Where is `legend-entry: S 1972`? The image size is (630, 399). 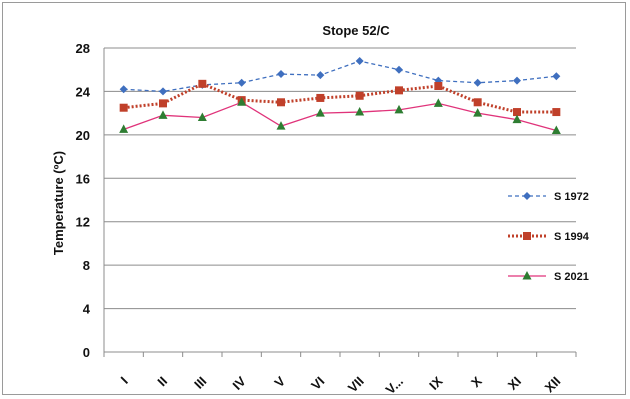
legend-entry: S 1972 is located at coordinates (548, 197).